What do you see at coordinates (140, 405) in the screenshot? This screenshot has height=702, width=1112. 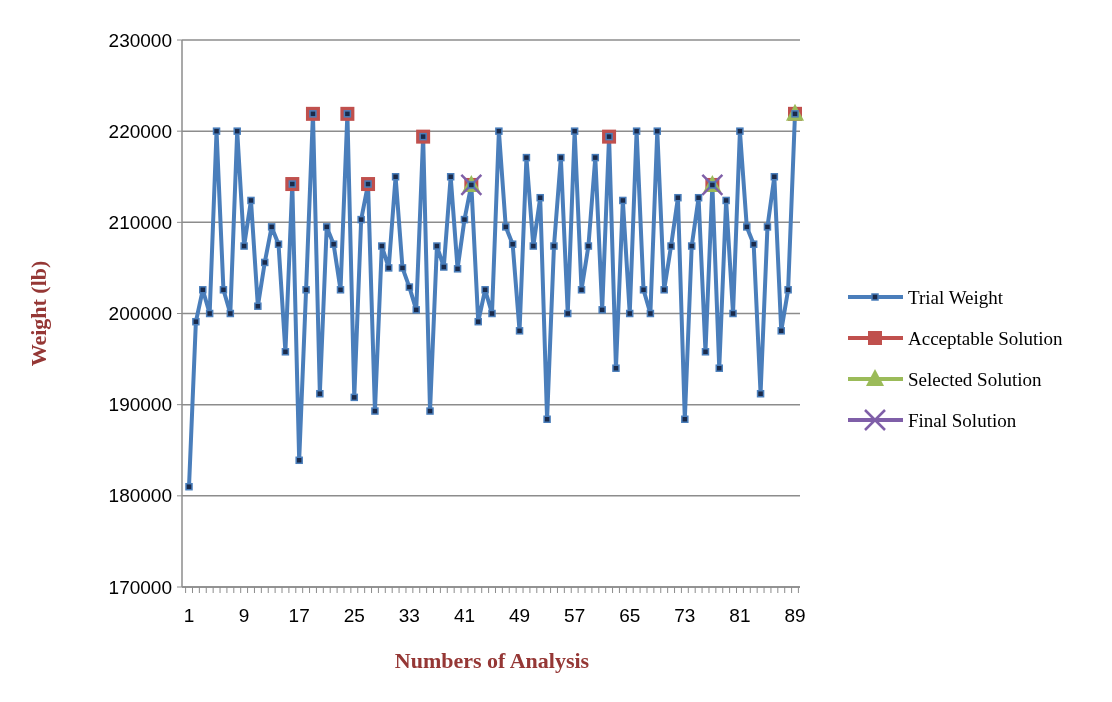 I see `y-tick-label: 190000` at bounding box center [140, 405].